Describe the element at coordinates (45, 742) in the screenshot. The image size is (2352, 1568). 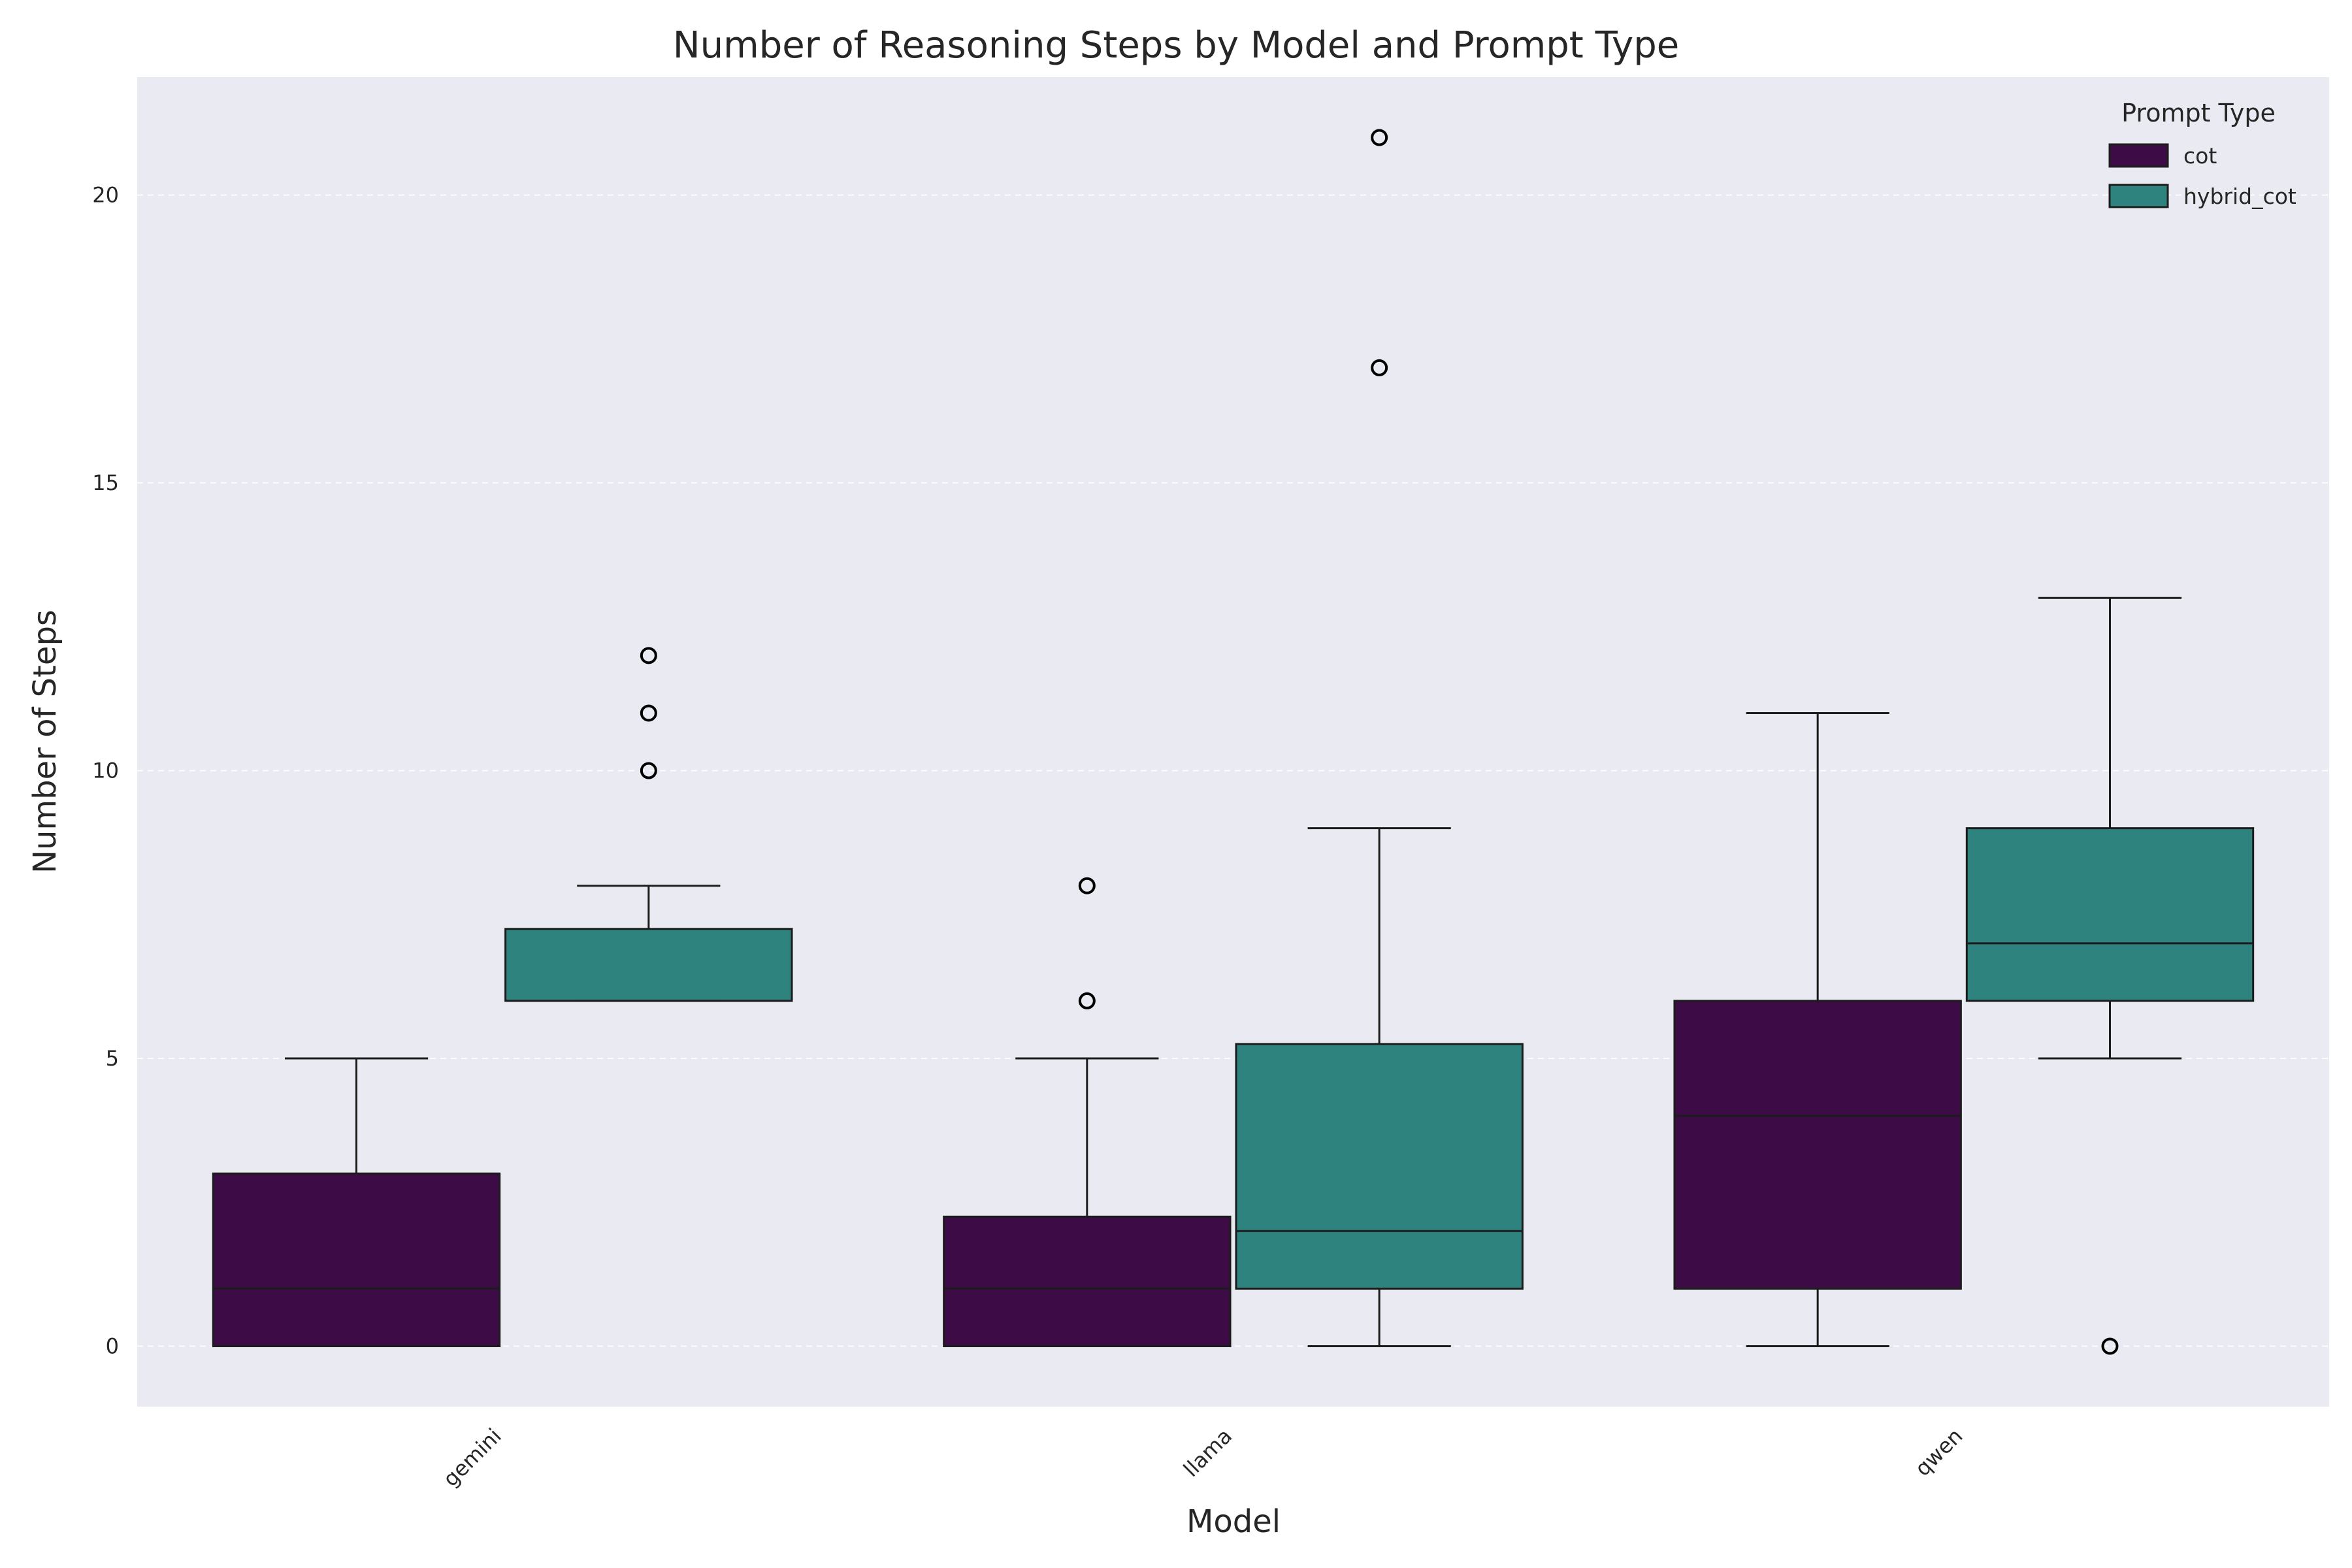
I see `y-axis-label: Number of Steps` at that location.